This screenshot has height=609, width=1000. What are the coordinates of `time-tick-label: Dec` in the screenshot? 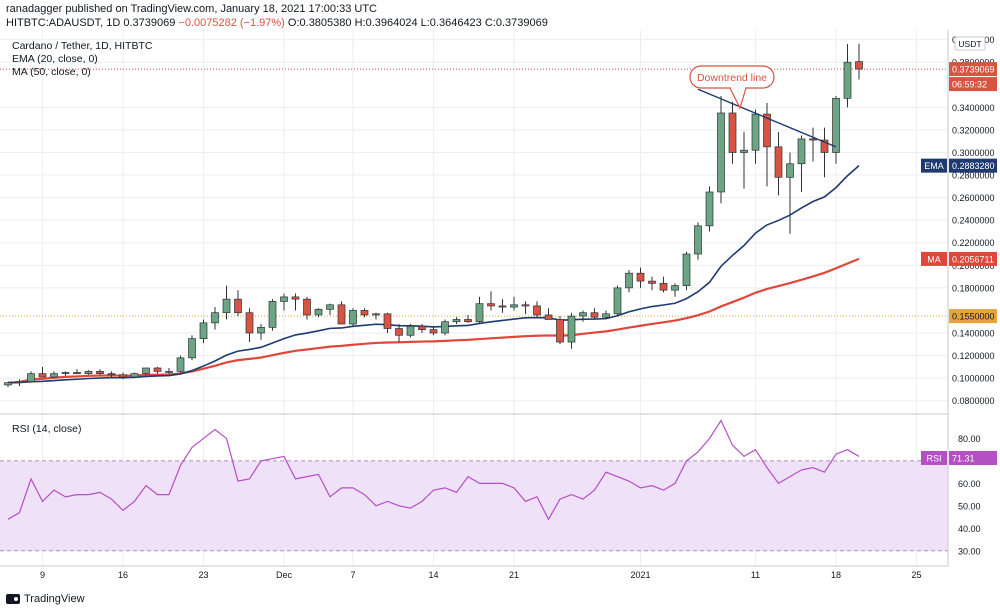 It's located at (284, 575).